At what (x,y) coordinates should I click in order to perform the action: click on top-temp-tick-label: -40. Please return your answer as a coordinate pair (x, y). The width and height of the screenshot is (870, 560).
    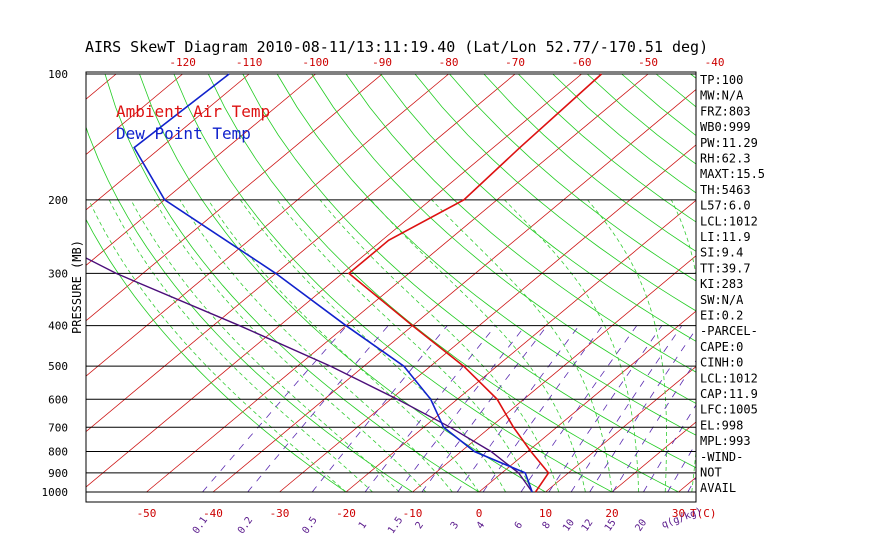
    Looking at the image, I should click on (715, 62).